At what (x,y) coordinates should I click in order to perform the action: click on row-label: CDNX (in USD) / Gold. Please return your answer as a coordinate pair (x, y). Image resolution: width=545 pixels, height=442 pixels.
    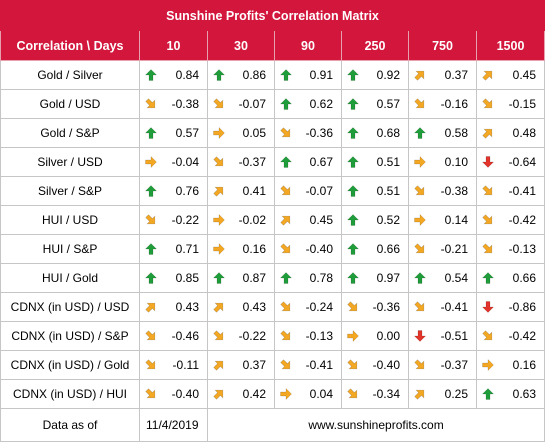
    Looking at the image, I should click on (70, 365).